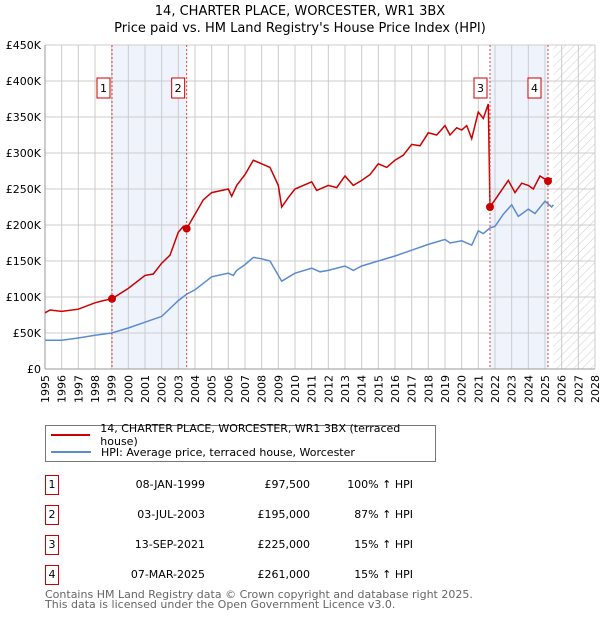 This screenshot has height=620, width=600. What do you see at coordinates (24, 297) in the screenshot?
I see `y-tick-label: £100K` at bounding box center [24, 297].